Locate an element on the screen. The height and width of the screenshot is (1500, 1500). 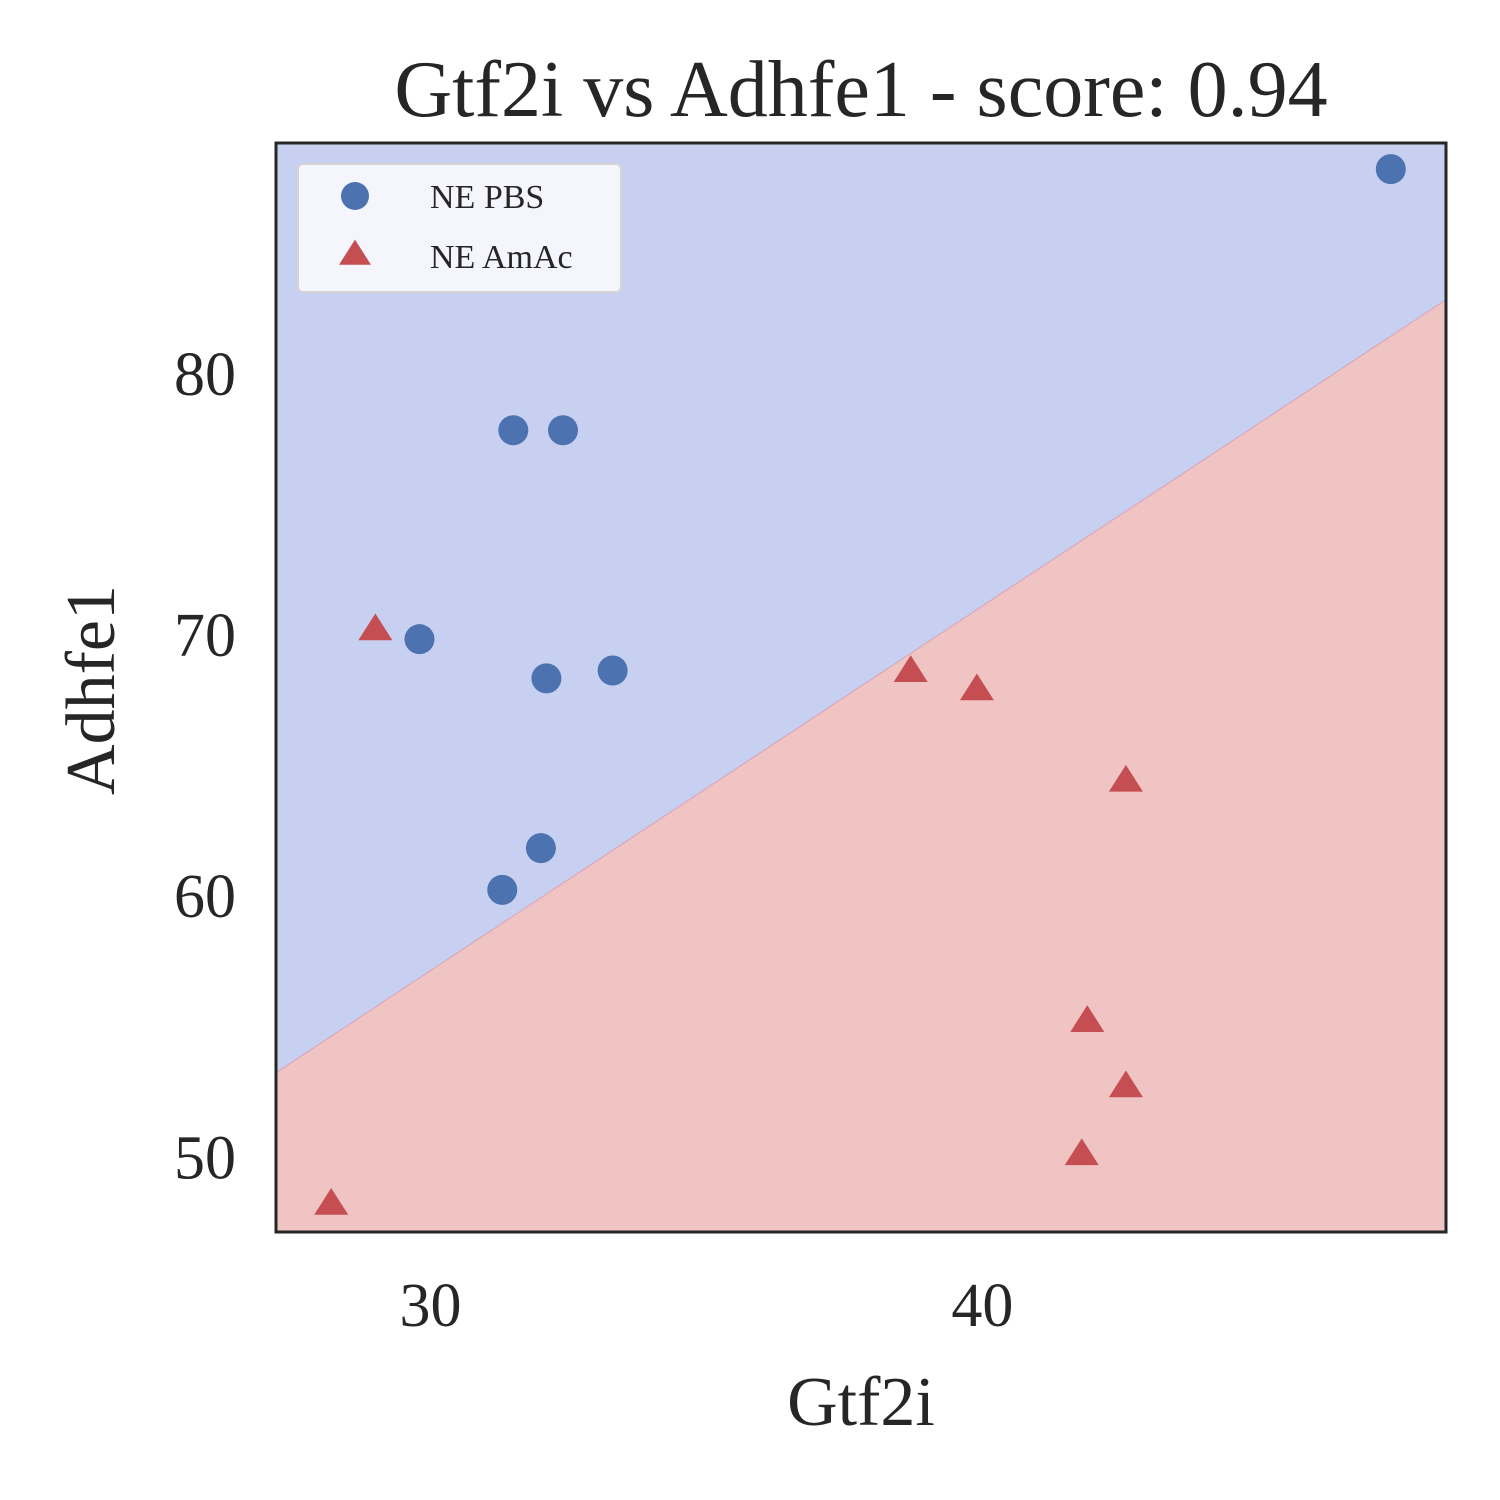
y-tick-label: 80 is located at coordinates (205, 375).